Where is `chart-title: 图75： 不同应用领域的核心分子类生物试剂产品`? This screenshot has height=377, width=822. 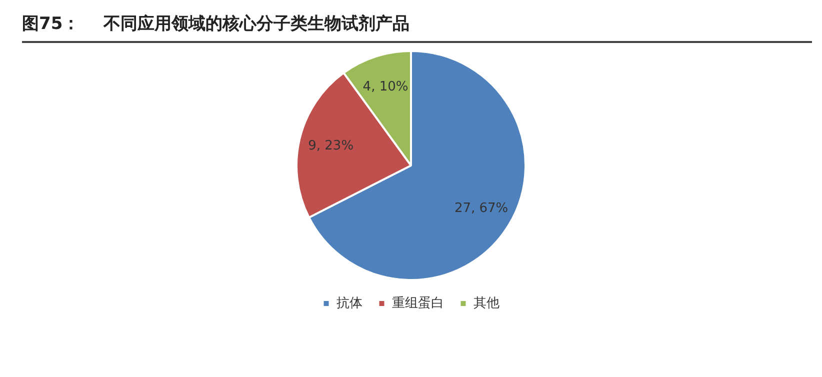
chart-title: 图75： 不同应用领域的核心分子类生物试剂产品 is located at coordinates (417, 27).